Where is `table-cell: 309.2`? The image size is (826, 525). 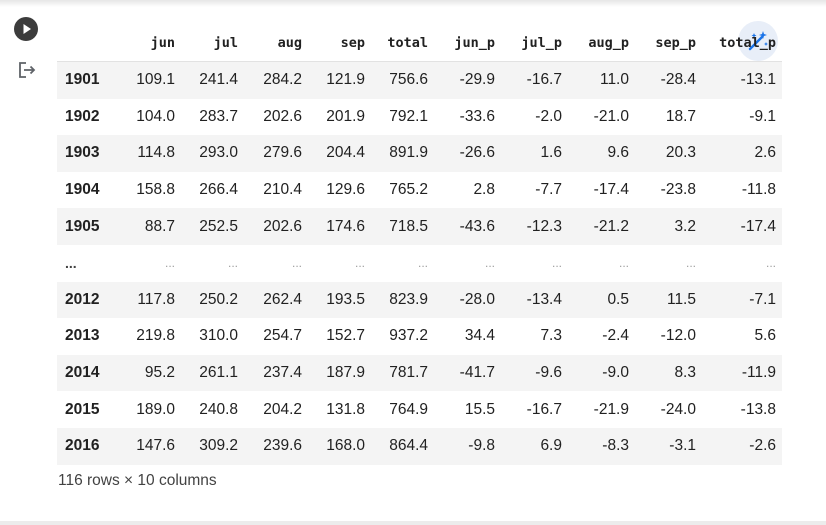 table-cell: 309.2 is located at coordinates (212, 446).